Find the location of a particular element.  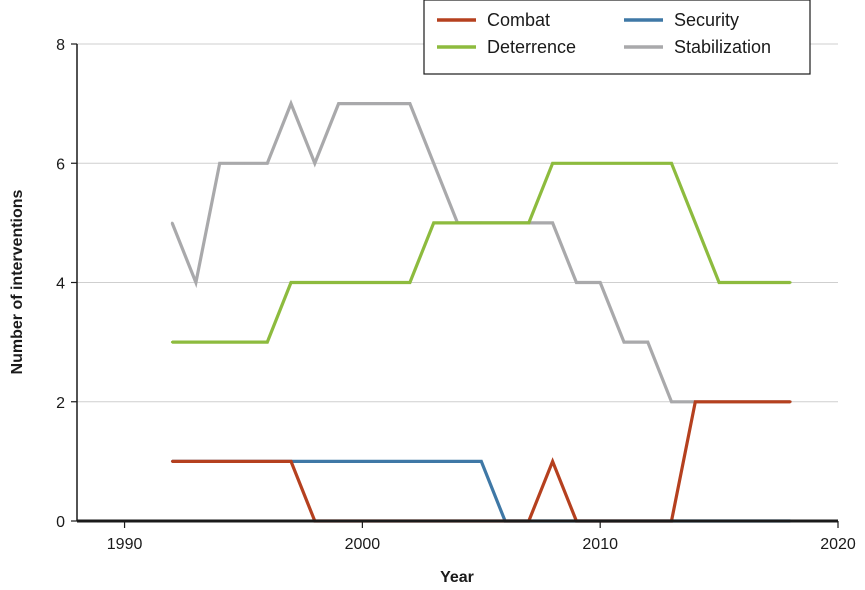

x-tick-label: 2000 is located at coordinates (363, 544).